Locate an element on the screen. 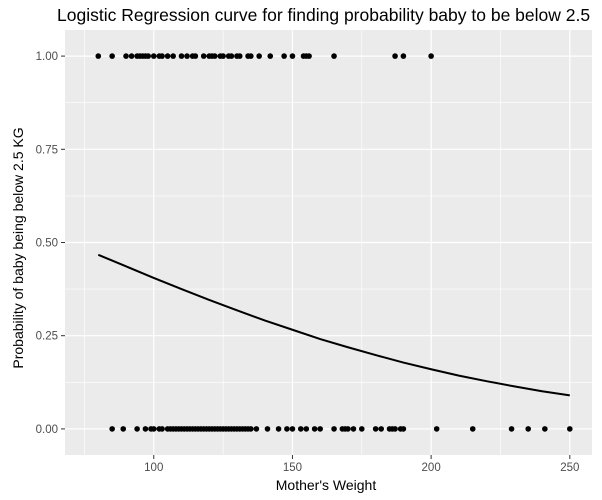  x-tick-label: 250 is located at coordinates (569, 468).